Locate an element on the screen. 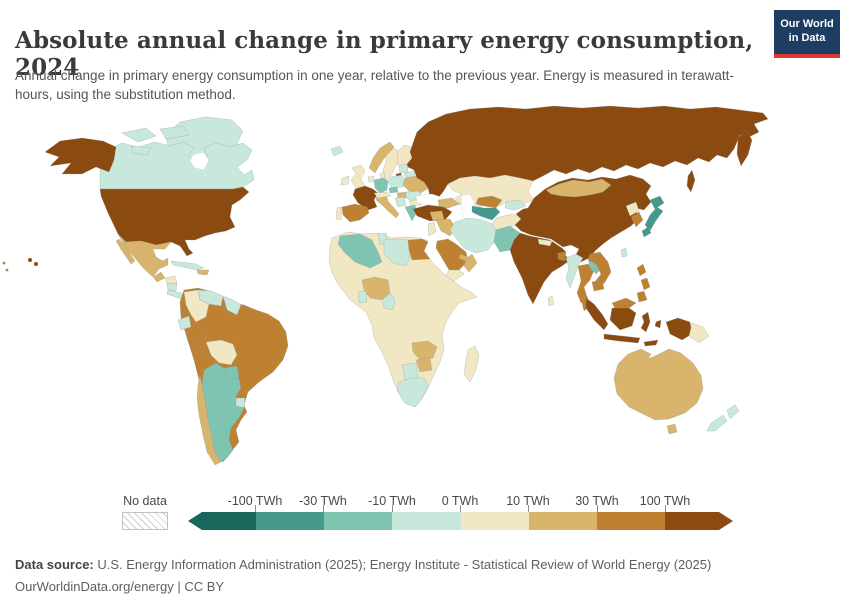 This screenshot has width=850, height=600. country-sri-lanka is located at coordinates (551, 301).